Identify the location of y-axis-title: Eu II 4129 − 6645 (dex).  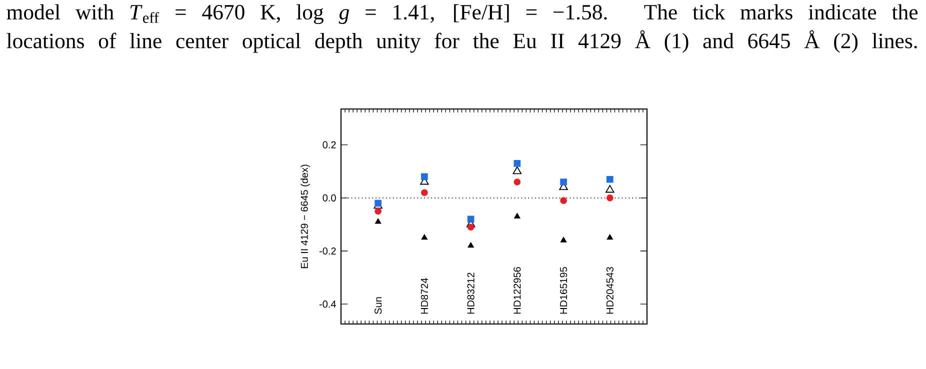
(305, 216).